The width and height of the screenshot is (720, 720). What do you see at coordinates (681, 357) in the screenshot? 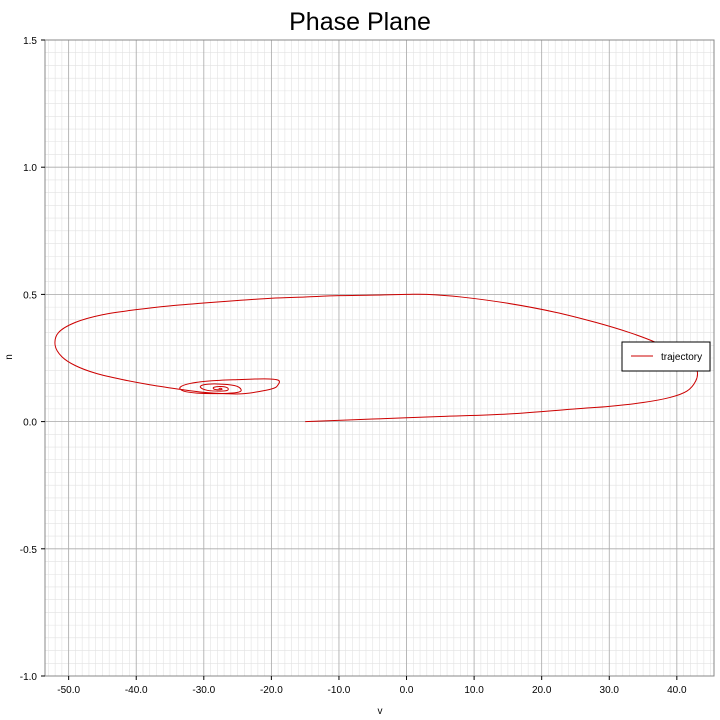
I see `legend-label-trajectory: trajectory` at bounding box center [681, 357].